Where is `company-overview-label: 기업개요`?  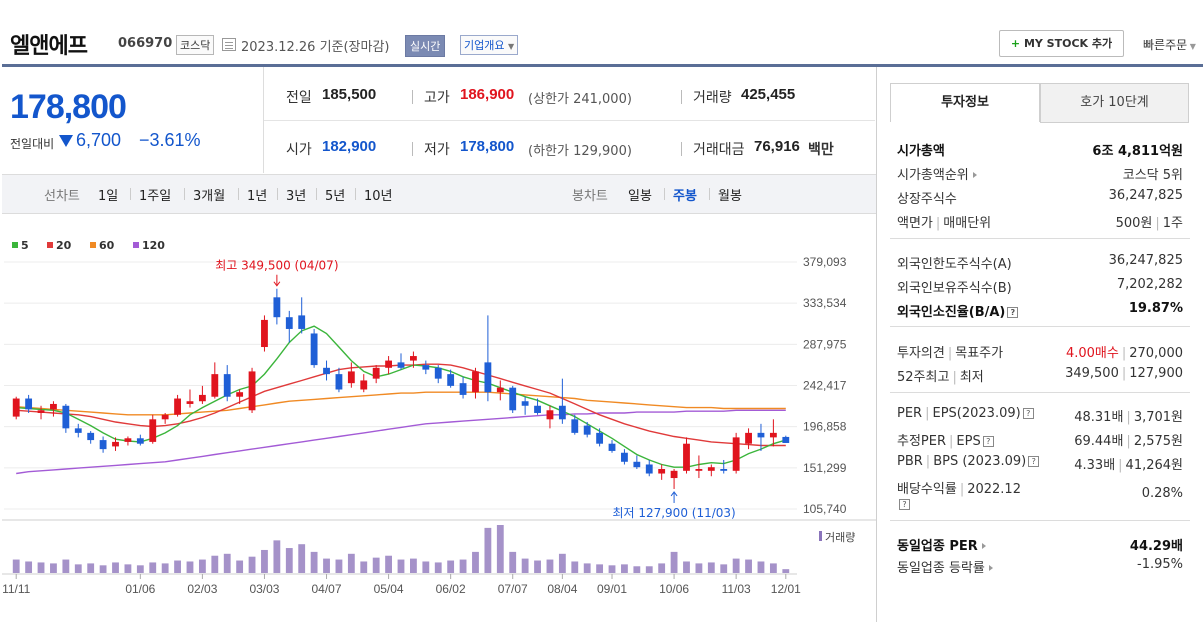 company-overview-label: 기업개요 is located at coordinates (484, 45).